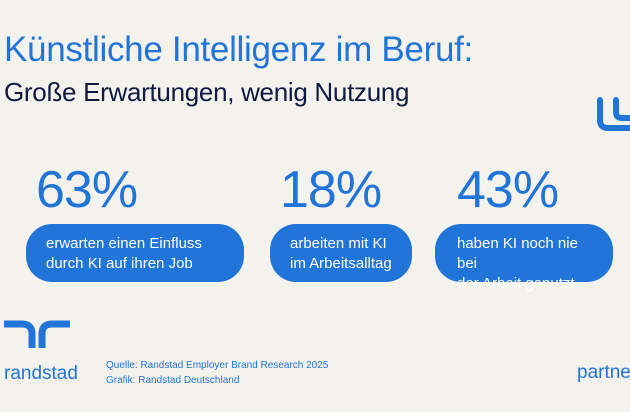 This screenshot has height=412, width=630. What do you see at coordinates (173, 380) in the screenshot?
I see `graphic-credit-line: Grafik: Randstad Deutschland` at bounding box center [173, 380].